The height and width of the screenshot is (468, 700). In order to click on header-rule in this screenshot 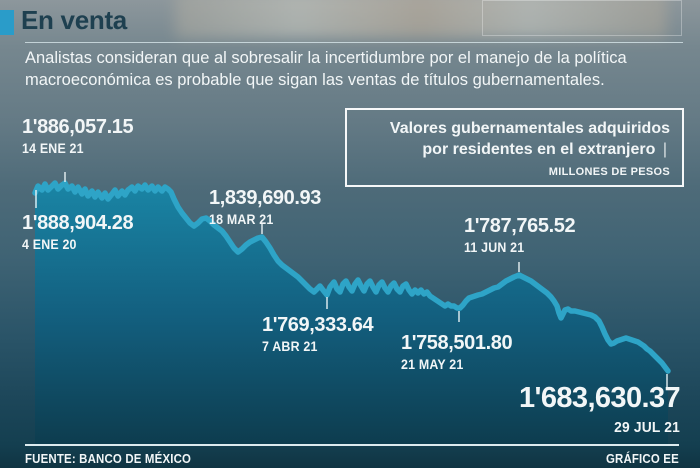, I will do `click(354, 42)`.